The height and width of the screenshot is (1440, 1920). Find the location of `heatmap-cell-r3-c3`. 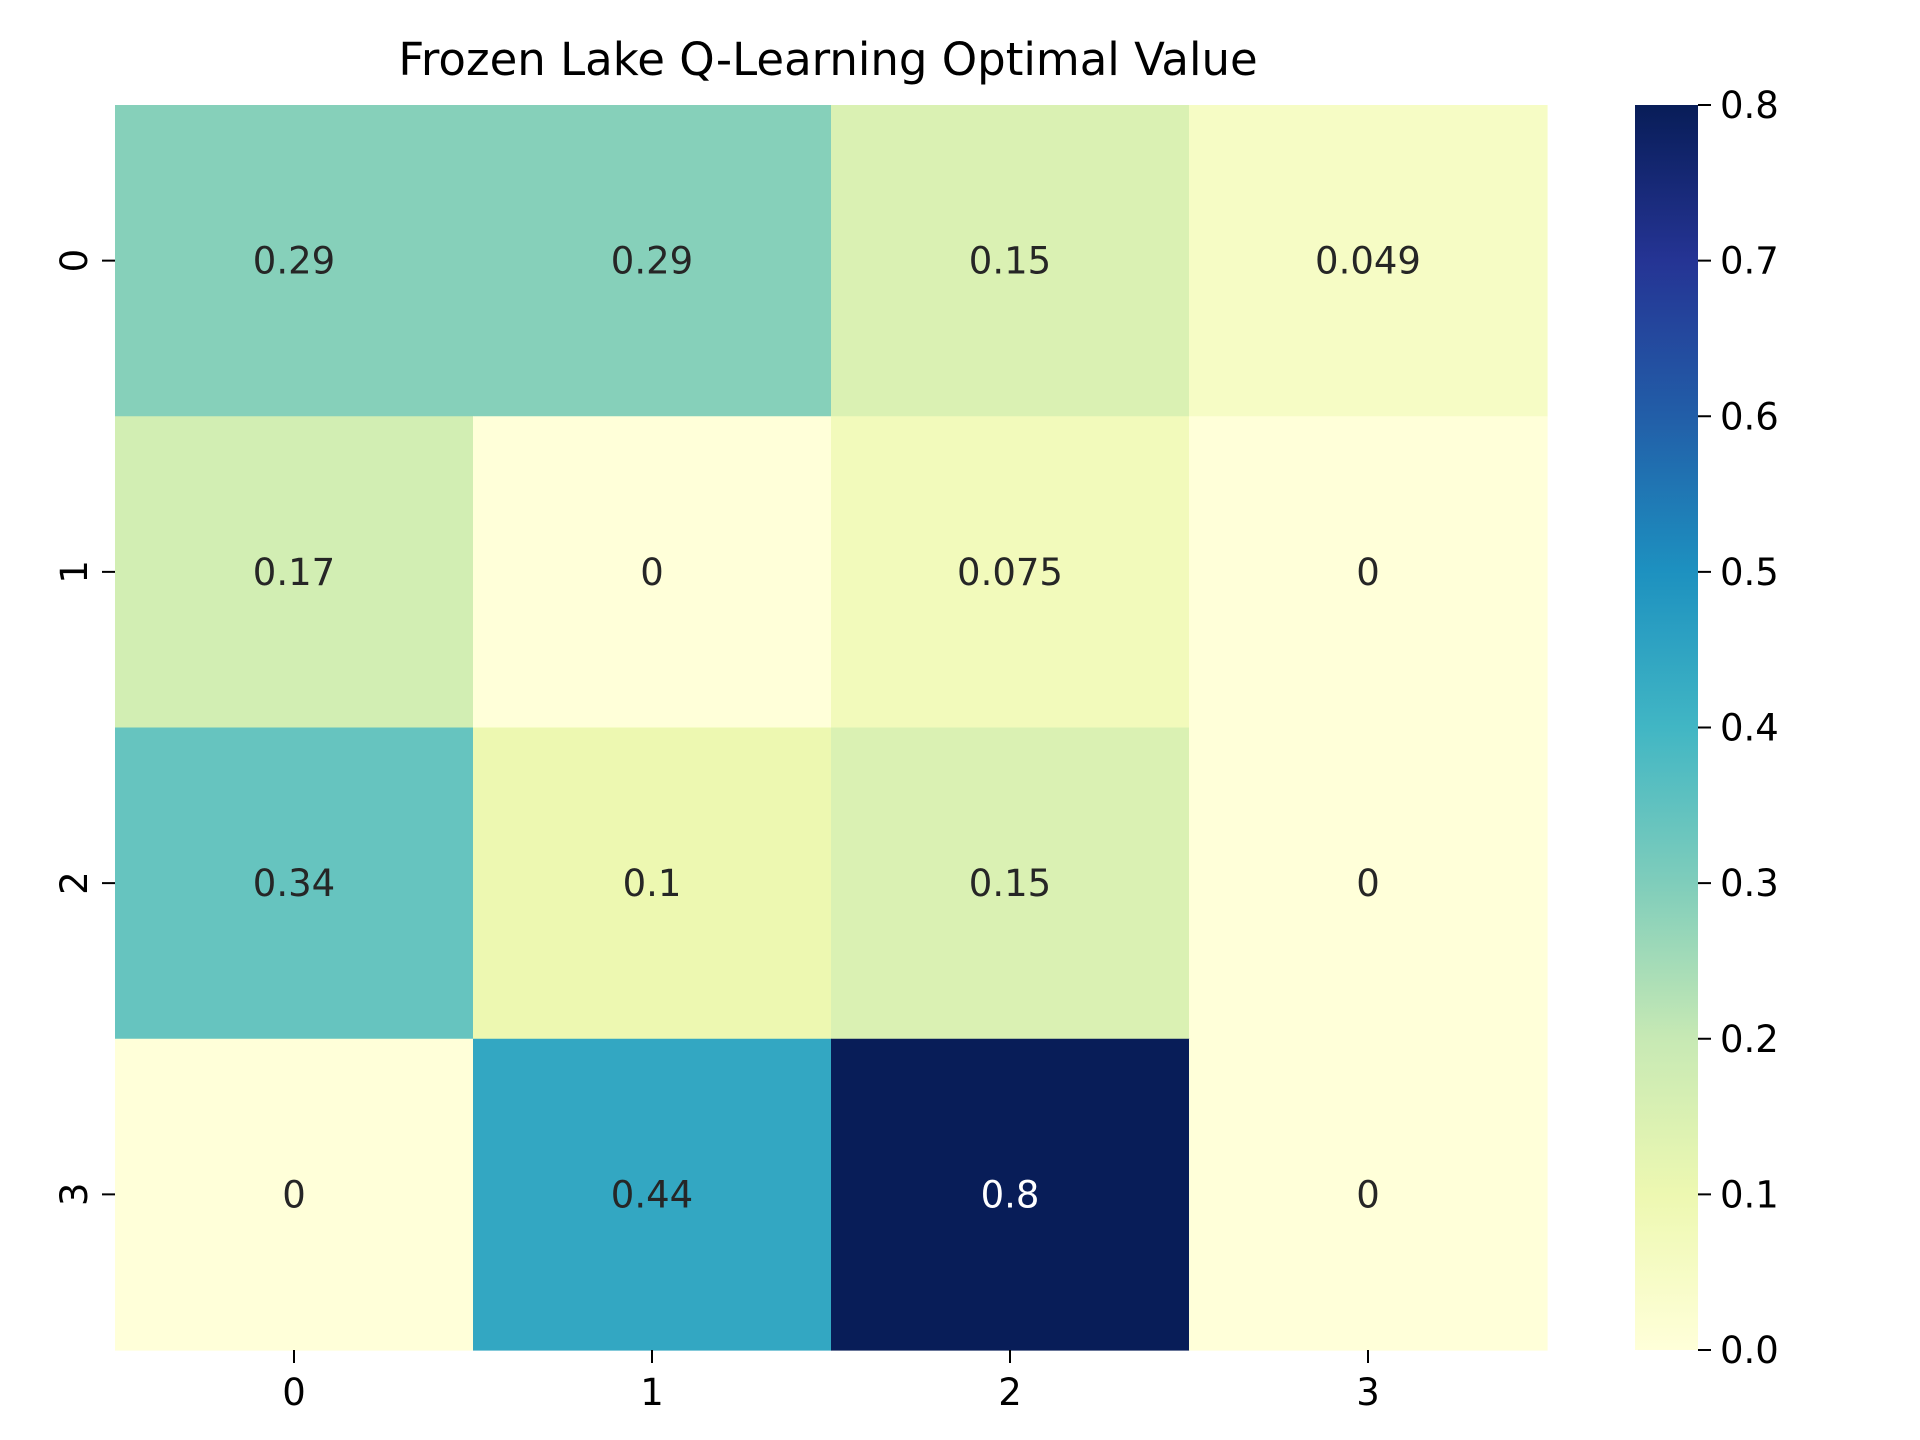

heatmap-cell-r3-c3 is located at coordinates (1368, 1194).